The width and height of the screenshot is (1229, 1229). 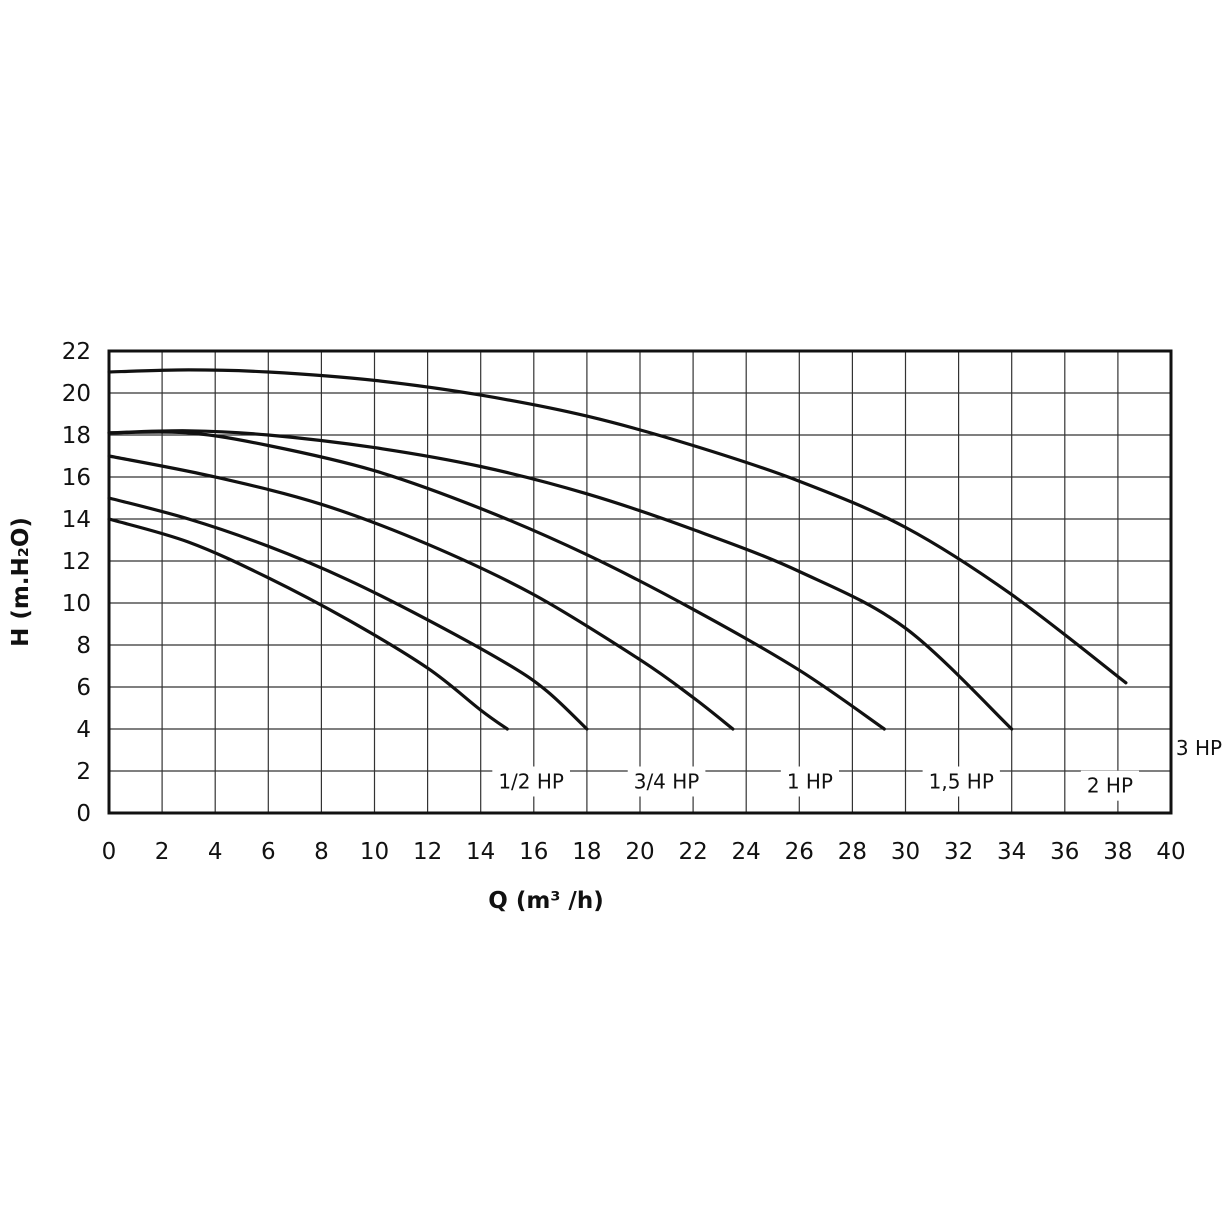 I want to click on series-label: 2 HP, so click(x=1110, y=785).